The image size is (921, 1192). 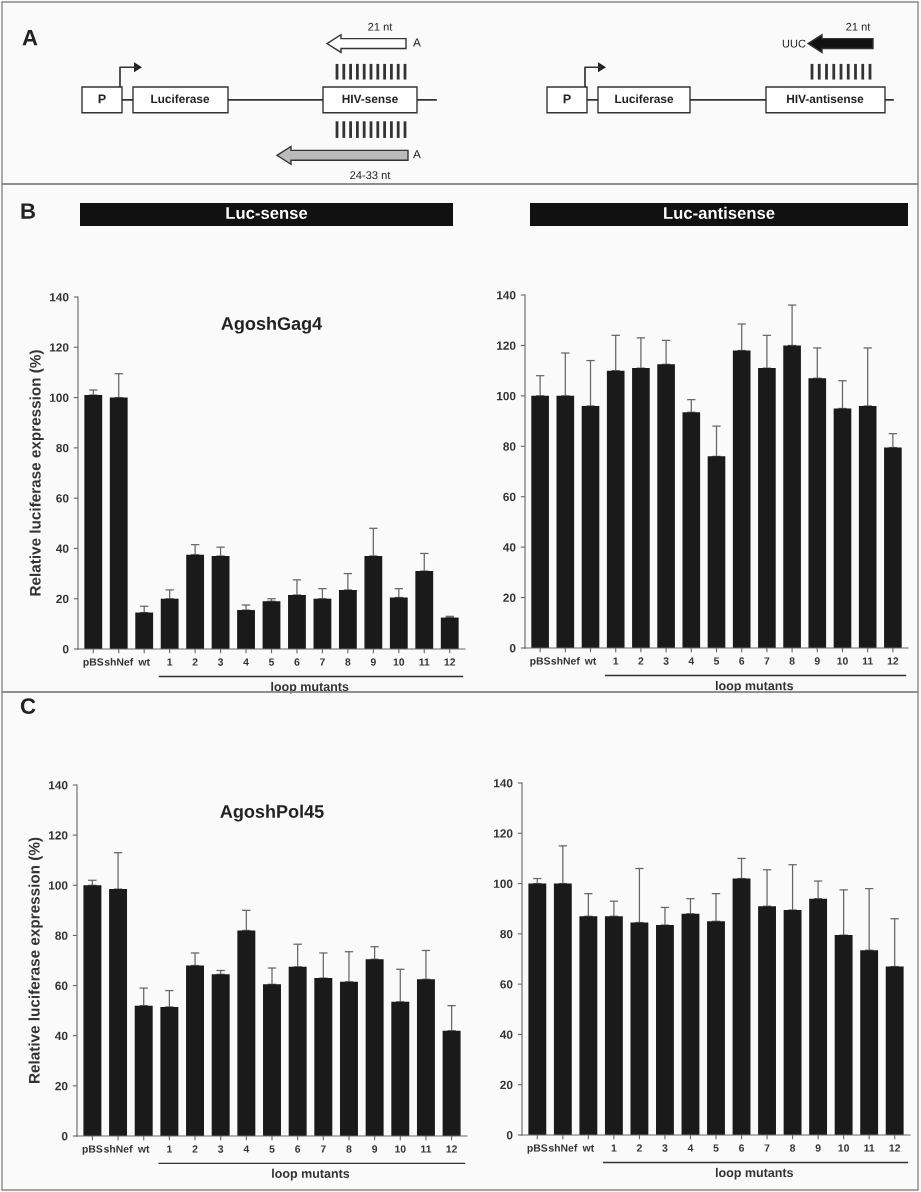 What do you see at coordinates (272, 813) in the screenshot?
I see `annotation: AgoshPol45` at bounding box center [272, 813].